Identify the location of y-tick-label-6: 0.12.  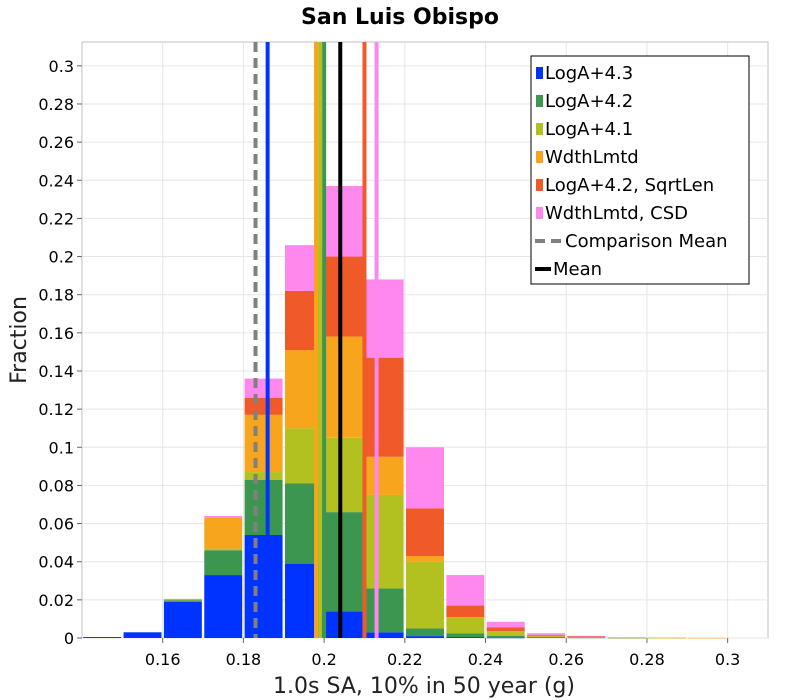
(56, 409).